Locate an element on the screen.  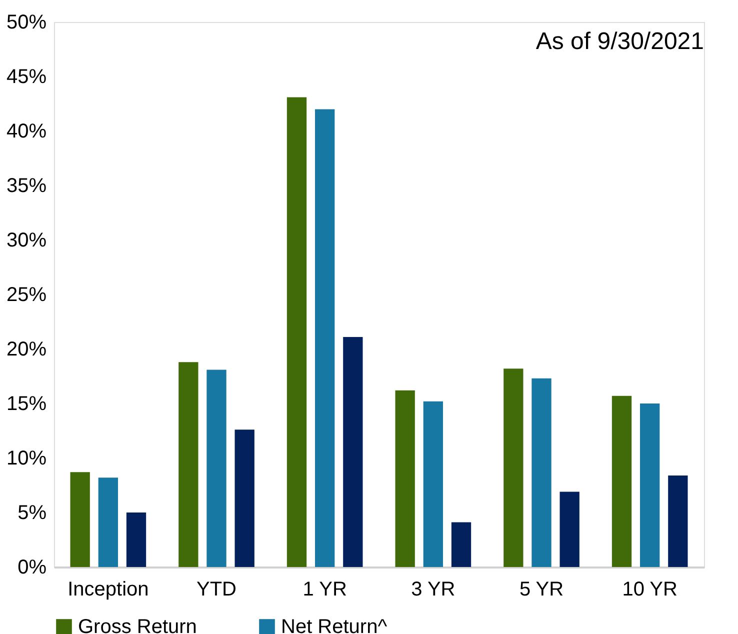
y-tick-label: 5% is located at coordinates (32, 513).